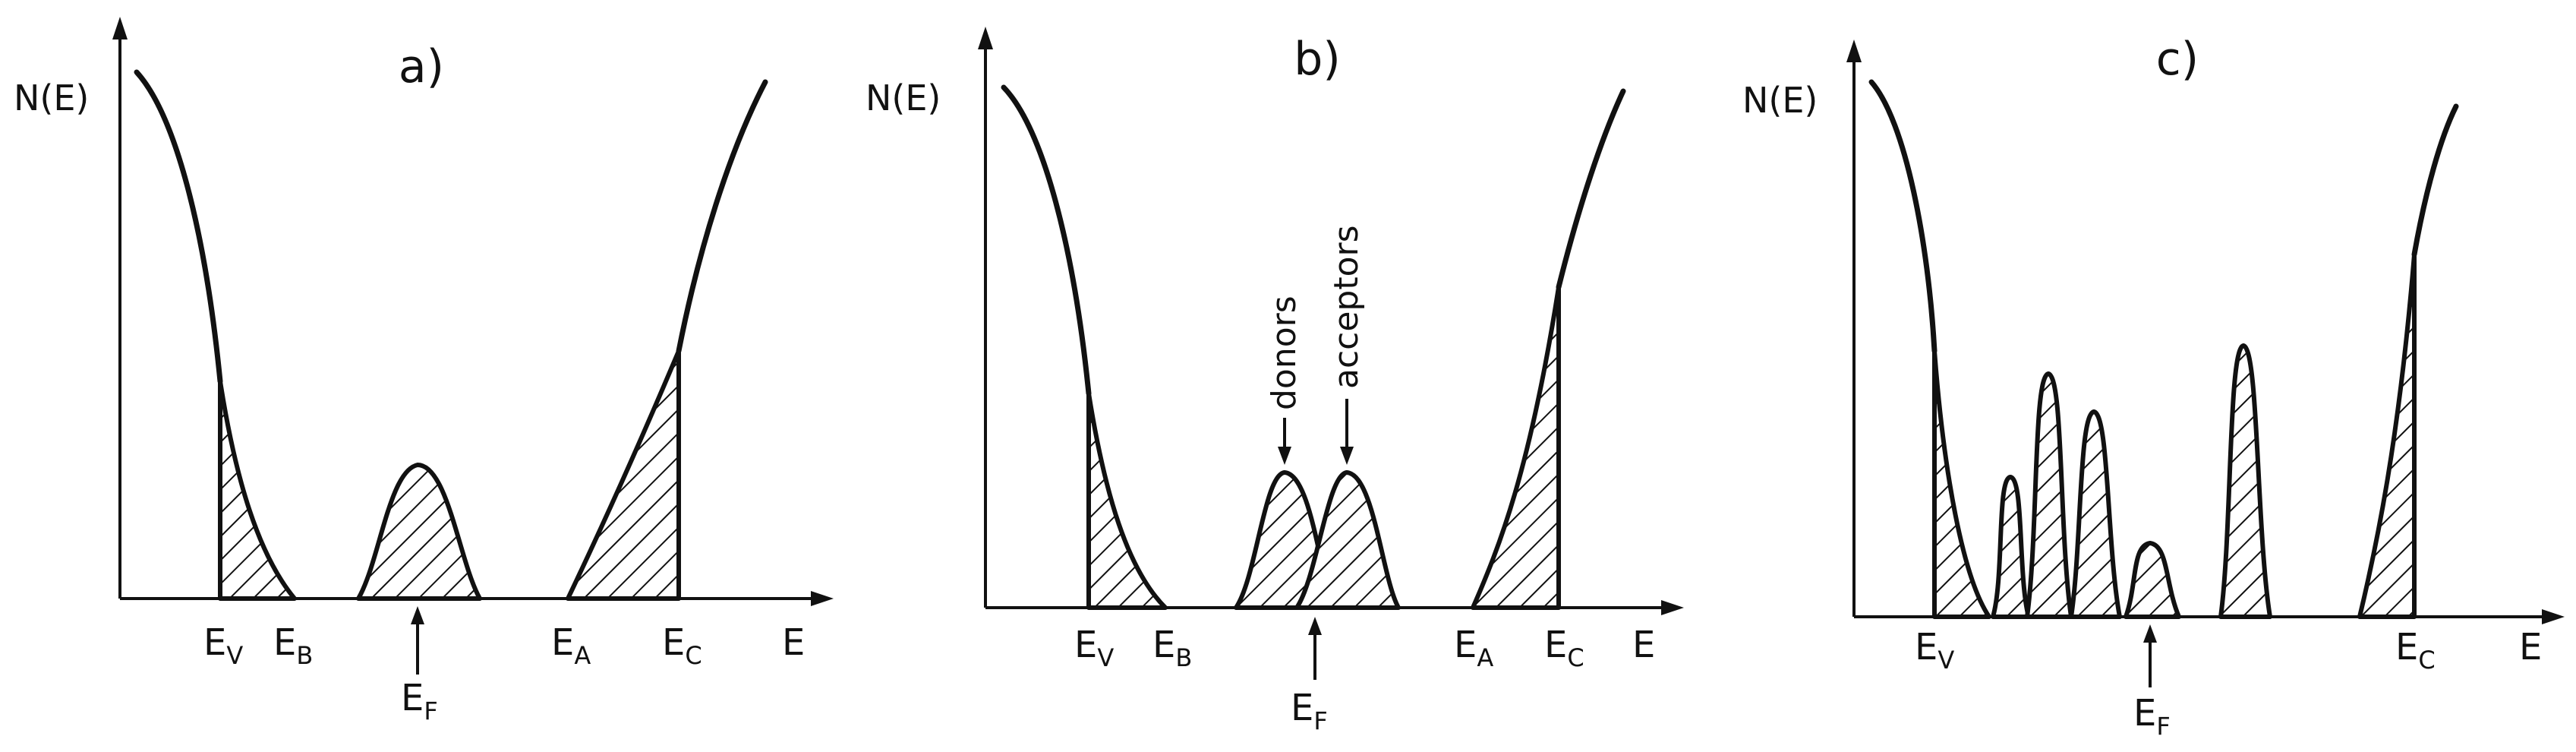 This screenshot has width=2576, height=752. I want to click on panel-b-valence-curve, so click(1046, 240).